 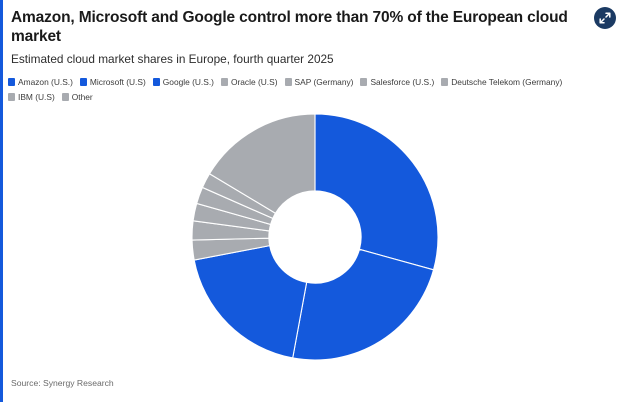 I want to click on legend-item: Oracle (U.S), so click(x=249, y=82).